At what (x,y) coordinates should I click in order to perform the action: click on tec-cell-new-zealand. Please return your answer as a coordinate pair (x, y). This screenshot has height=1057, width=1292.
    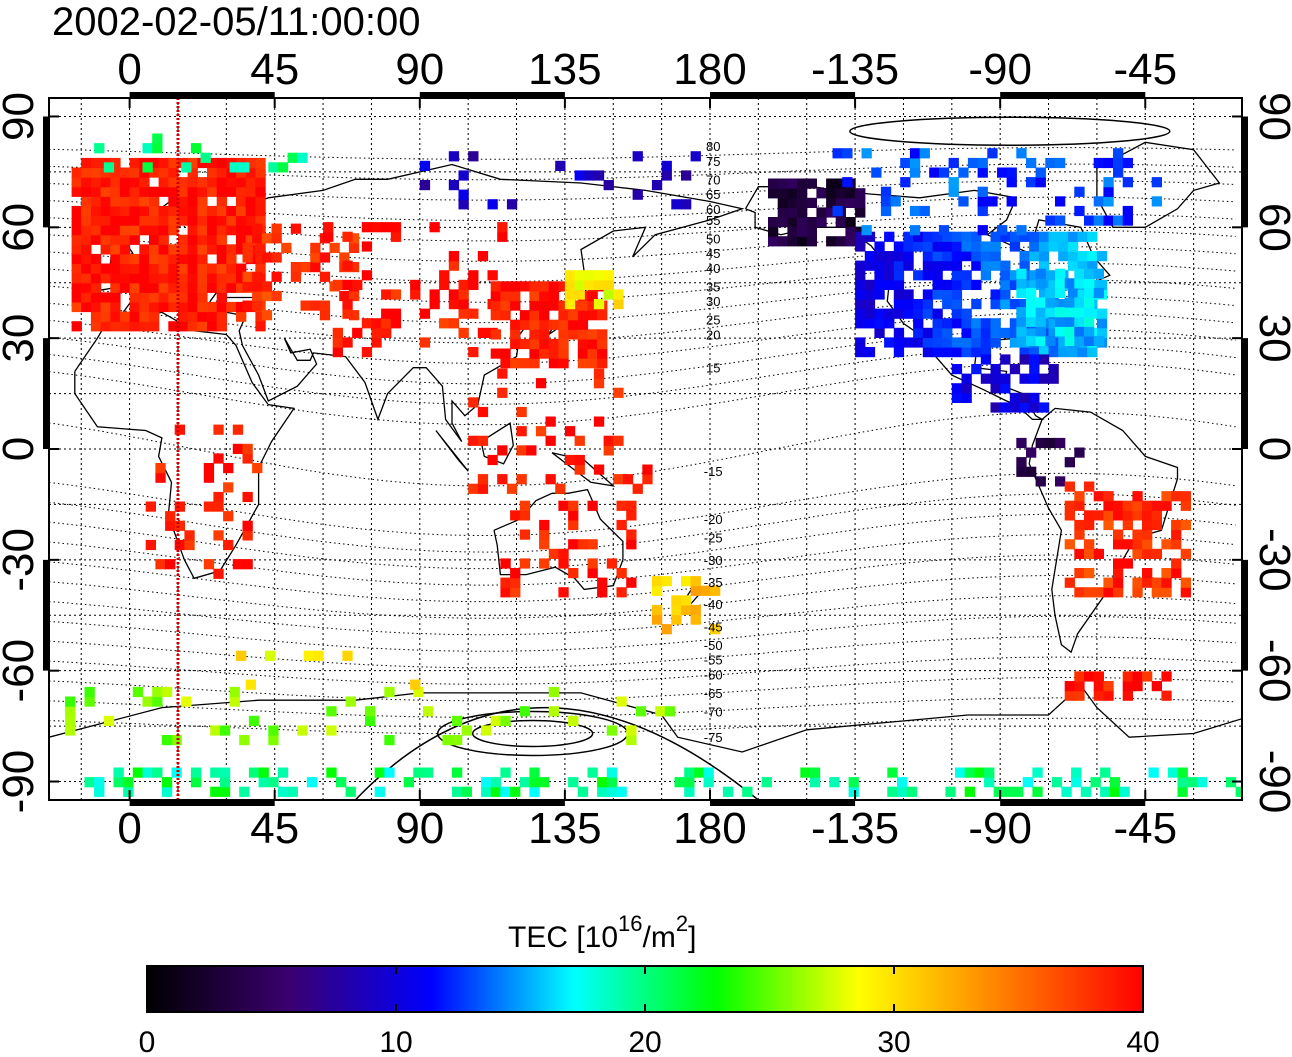
    Looking at the image, I should click on (657, 581).